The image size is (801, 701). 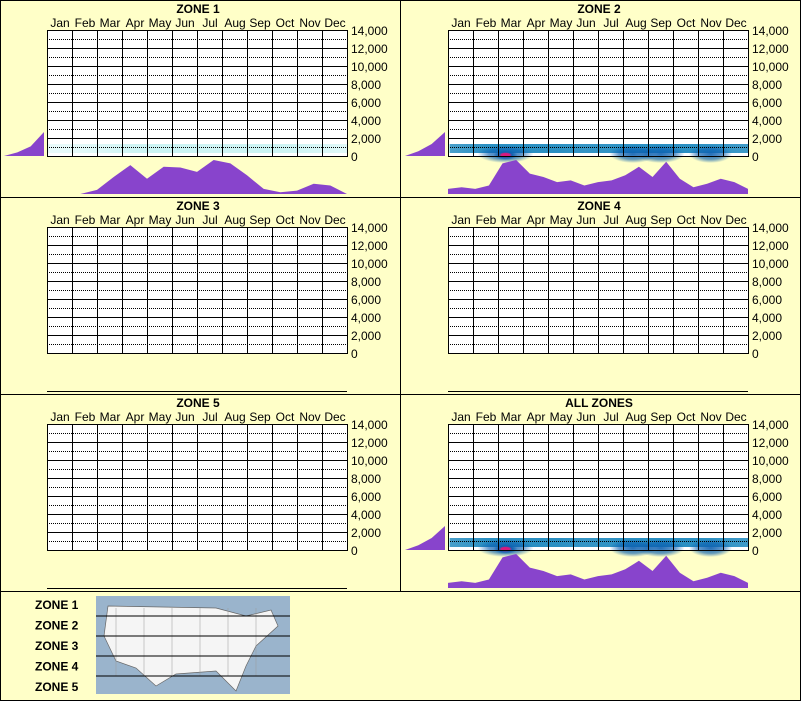 What do you see at coordinates (735, 417) in the screenshot?
I see `month-label: Dec` at bounding box center [735, 417].